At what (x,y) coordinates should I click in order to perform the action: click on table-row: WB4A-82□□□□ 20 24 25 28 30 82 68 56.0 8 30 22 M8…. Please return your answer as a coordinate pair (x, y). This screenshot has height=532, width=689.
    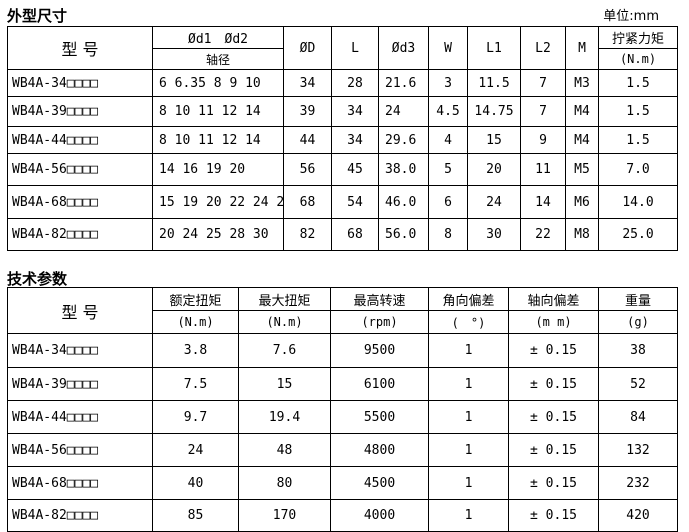
    Looking at the image, I should click on (342, 234).